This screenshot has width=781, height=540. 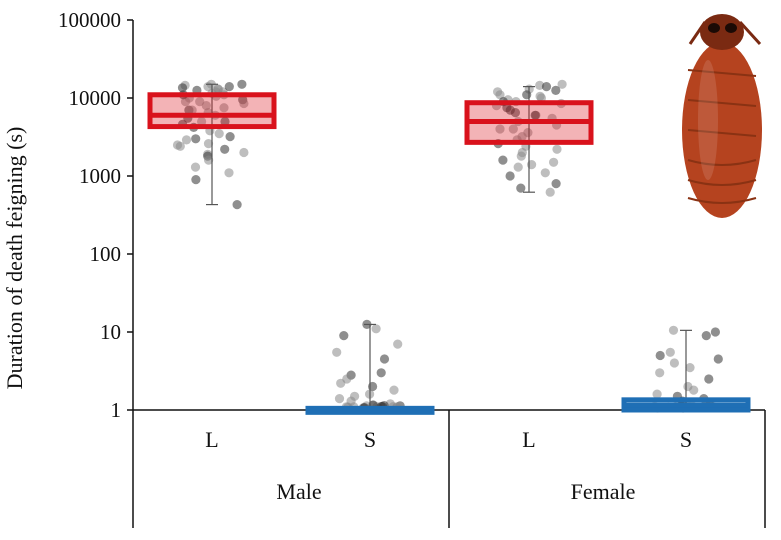 I want to click on beetle-head, so click(x=722, y=32).